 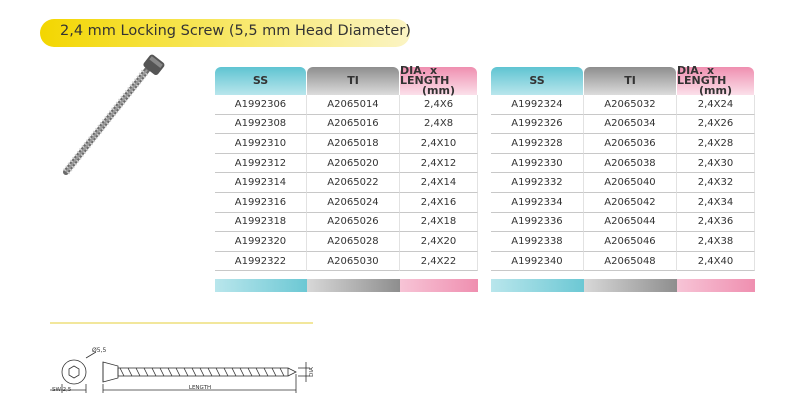 I want to click on table-cell: A1992320, so click(x=261, y=242).